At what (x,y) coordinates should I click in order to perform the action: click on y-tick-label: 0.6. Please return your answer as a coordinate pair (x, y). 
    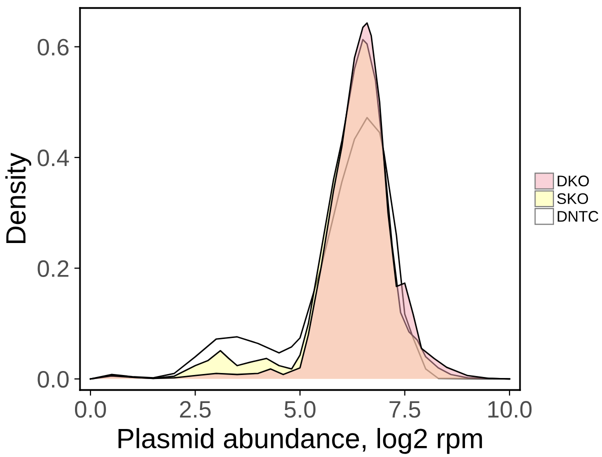
    Looking at the image, I should click on (53, 47).